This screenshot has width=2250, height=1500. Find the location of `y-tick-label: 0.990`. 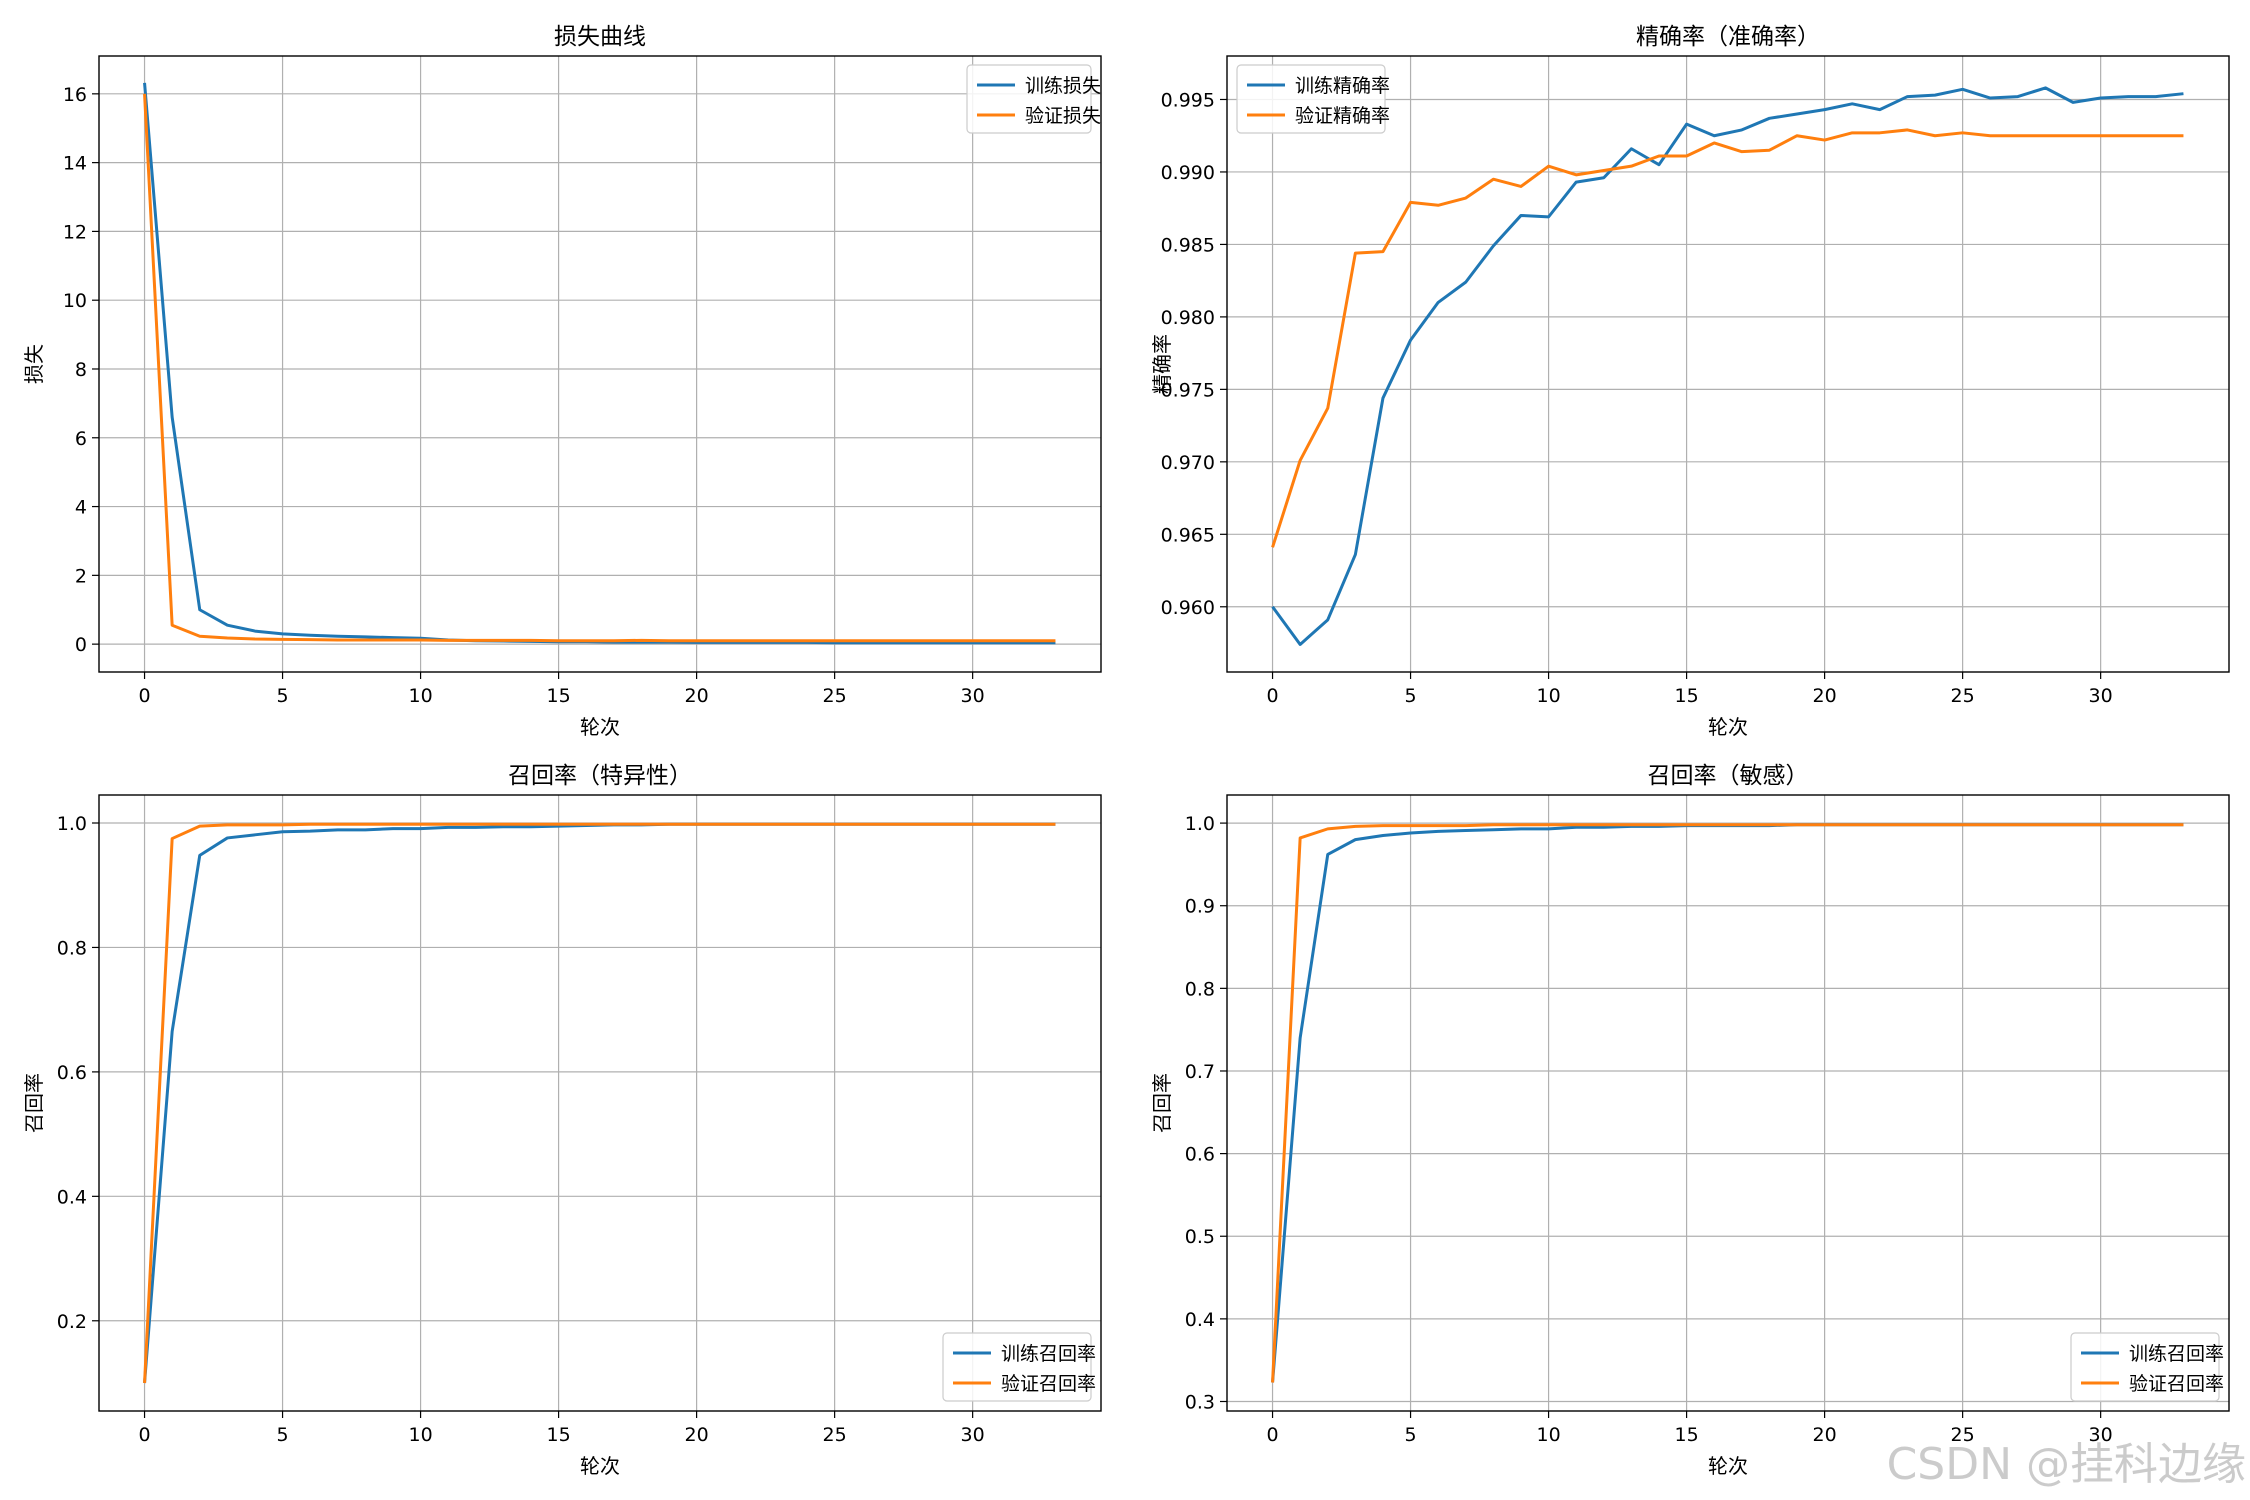

y-tick-label: 0.990 is located at coordinates (1188, 173).